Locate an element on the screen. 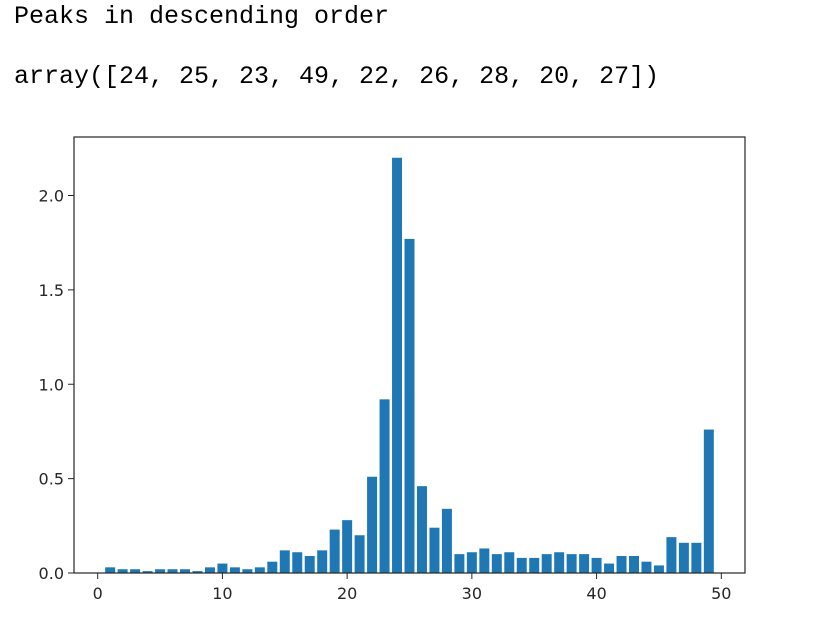  x-tick-label: 30 is located at coordinates (472, 593).